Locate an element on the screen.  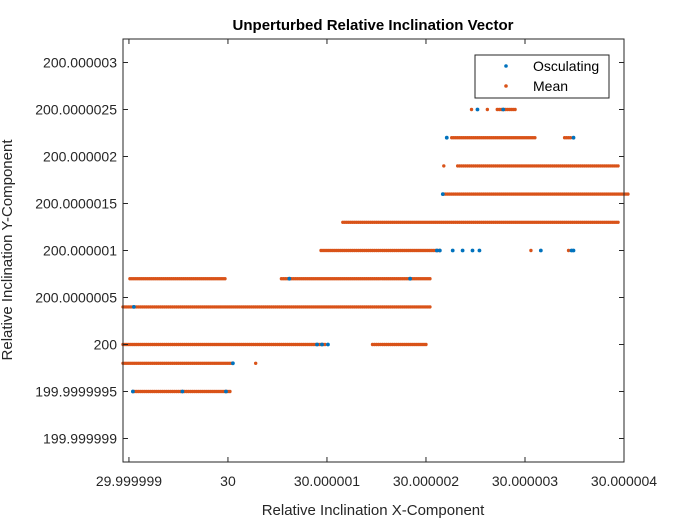
legend: Osculating Mean is located at coordinates (542, 76).